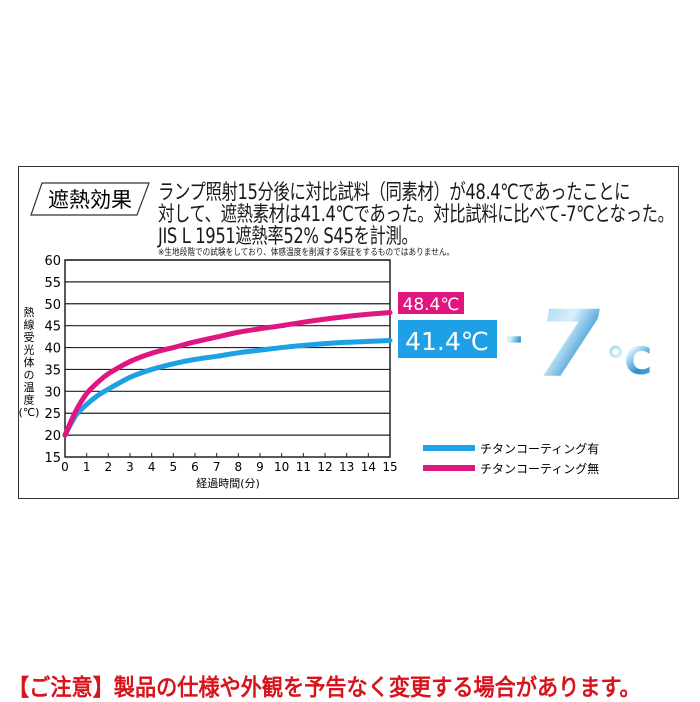 The height and width of the screenshot is (702, 700). What do you see at coordinates (303, 467) in the screenshot?
I see `x-tick-label: 11` at bounding box center [303, 467].